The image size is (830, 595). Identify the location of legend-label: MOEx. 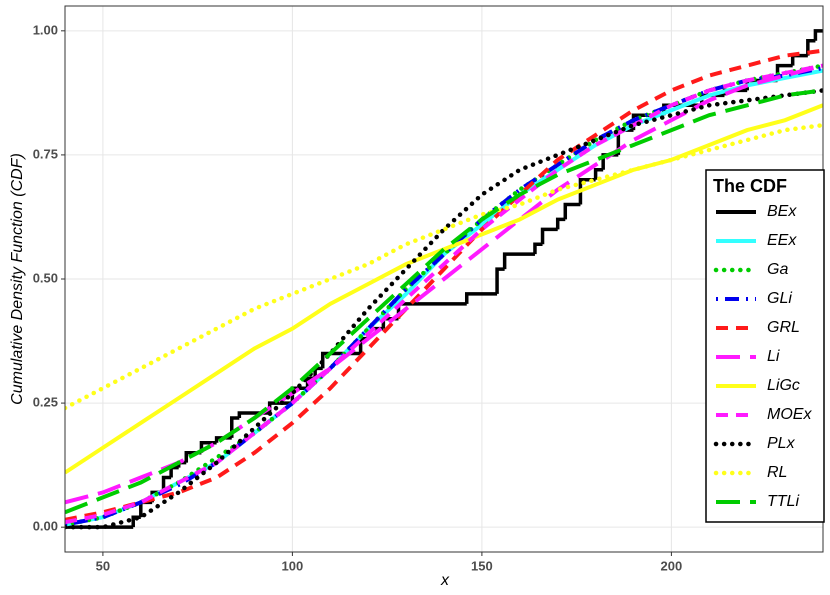
(789, 414).